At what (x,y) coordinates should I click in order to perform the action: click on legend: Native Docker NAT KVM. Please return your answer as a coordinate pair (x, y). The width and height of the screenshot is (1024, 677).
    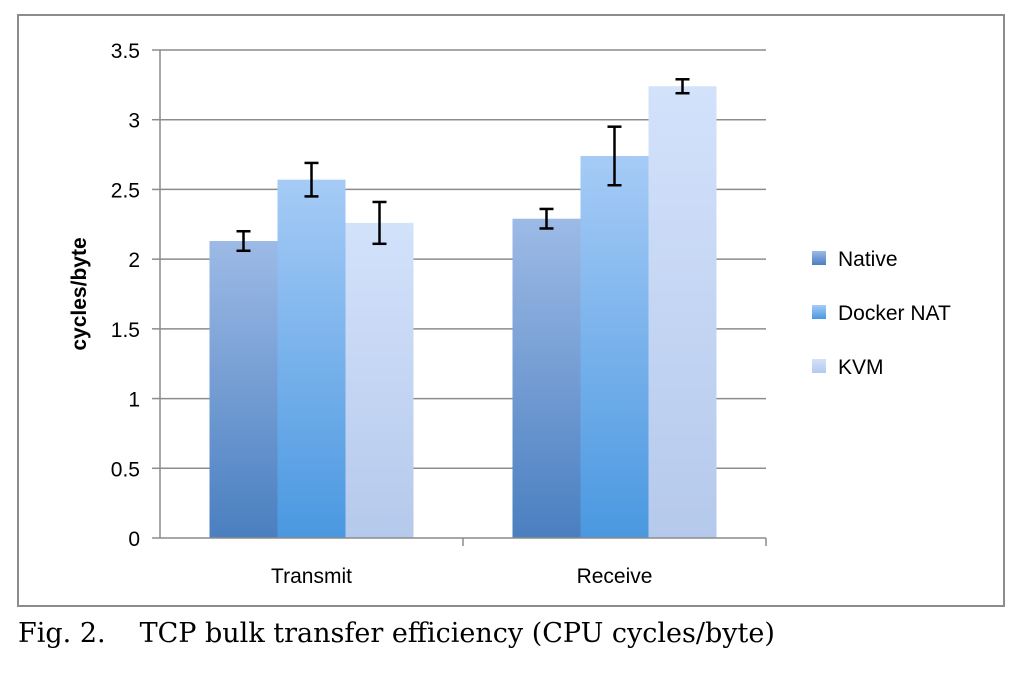
    Looking at the image, I should click on (881, 313).